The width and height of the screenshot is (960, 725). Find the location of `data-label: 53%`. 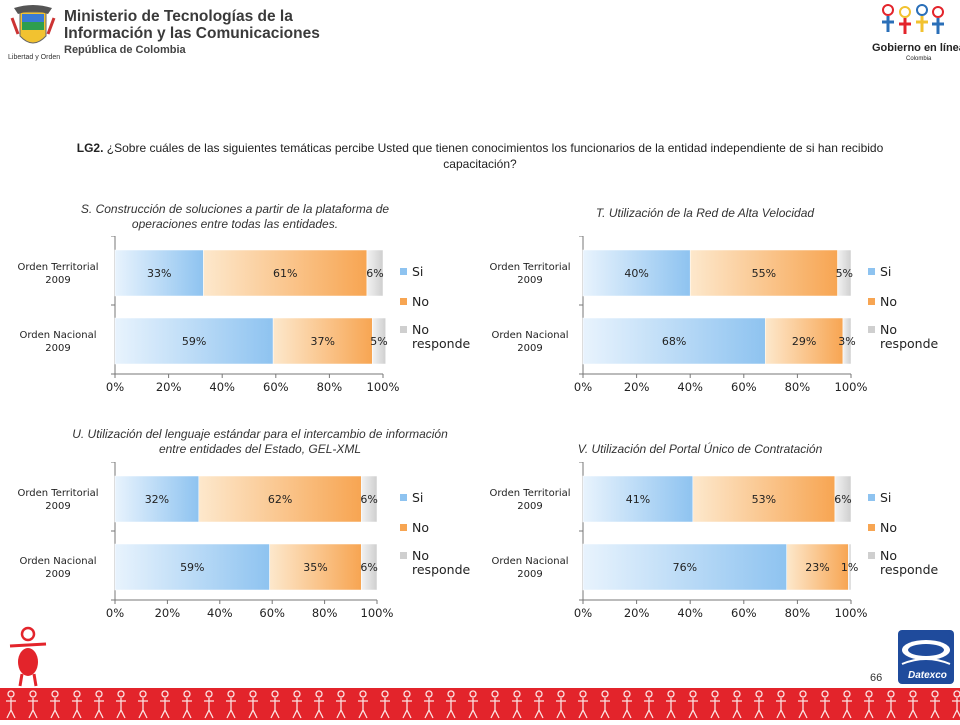

data-label: 53% is located at coordinates (764, 499).